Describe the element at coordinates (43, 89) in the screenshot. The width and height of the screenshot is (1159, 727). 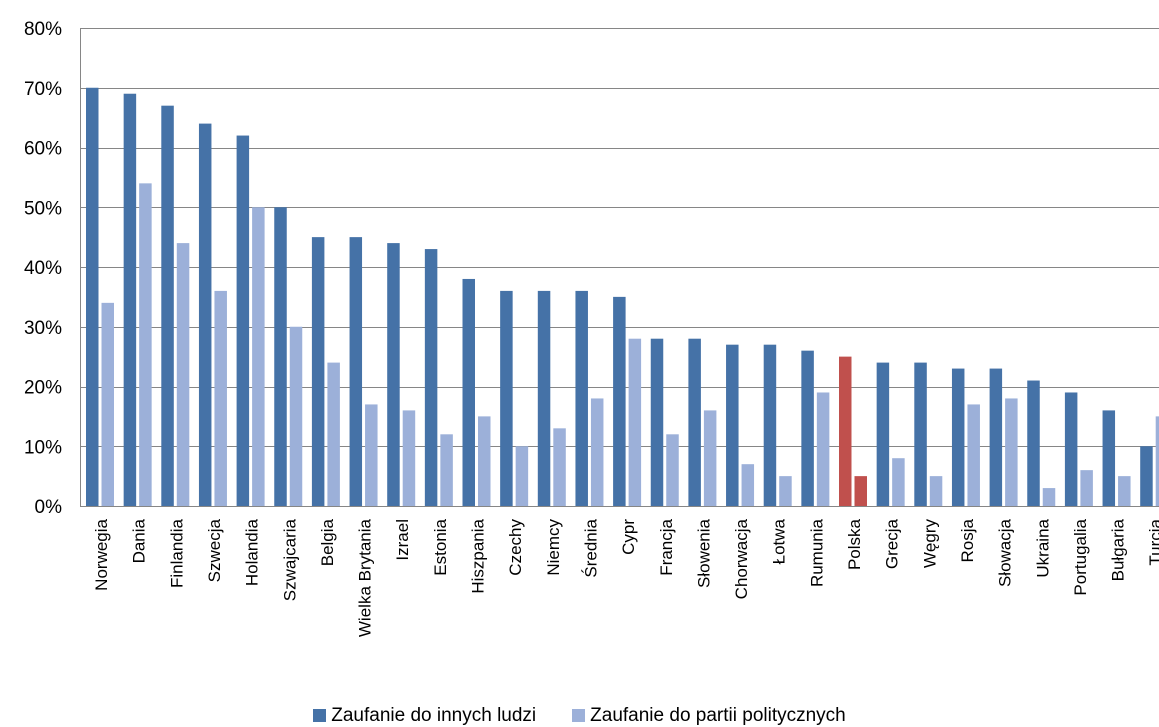
I see `y-tick-label: 70%` at that location.